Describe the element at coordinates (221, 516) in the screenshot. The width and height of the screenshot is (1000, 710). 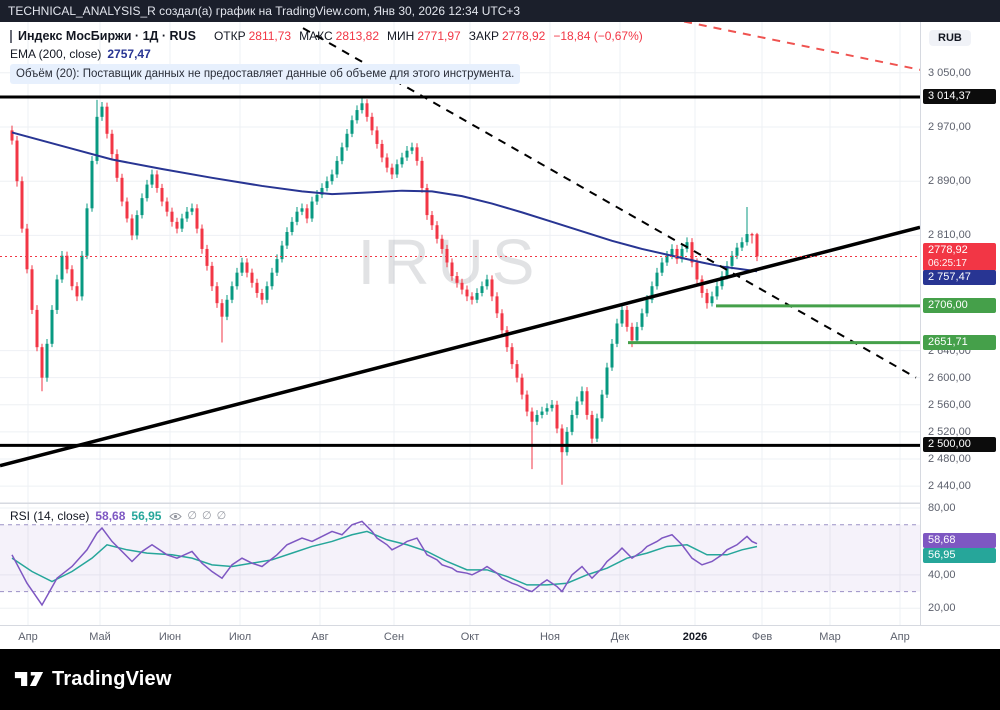
I see `more-icon: ∅` at that location.